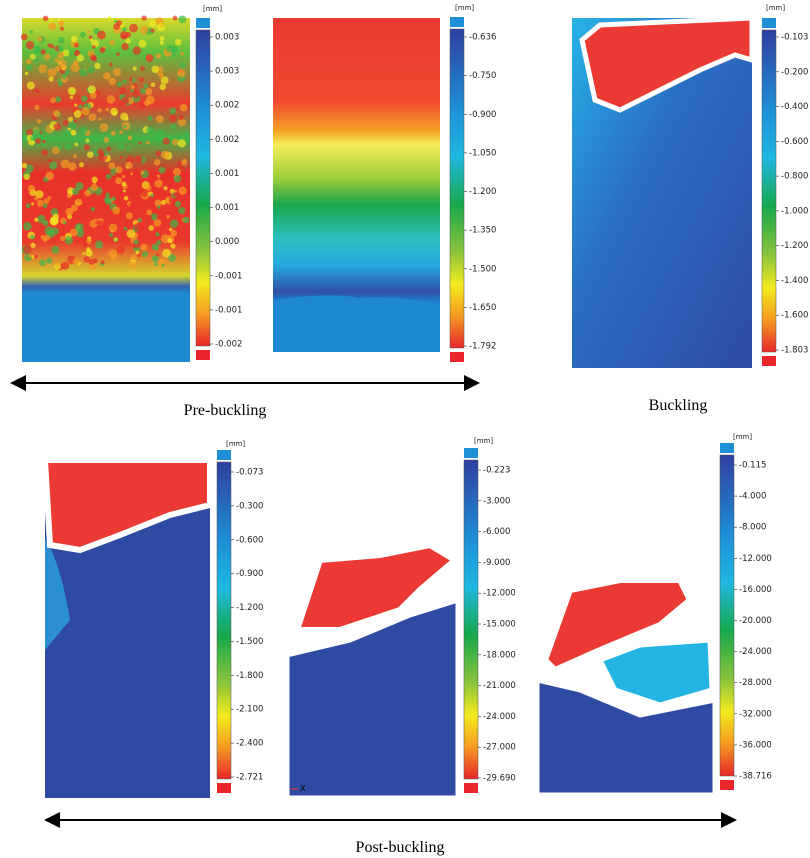  What do you see at coordinates (471, 453) in the screenshot?
I see `colorbar-cap-top` at bounding box center [471, 453].